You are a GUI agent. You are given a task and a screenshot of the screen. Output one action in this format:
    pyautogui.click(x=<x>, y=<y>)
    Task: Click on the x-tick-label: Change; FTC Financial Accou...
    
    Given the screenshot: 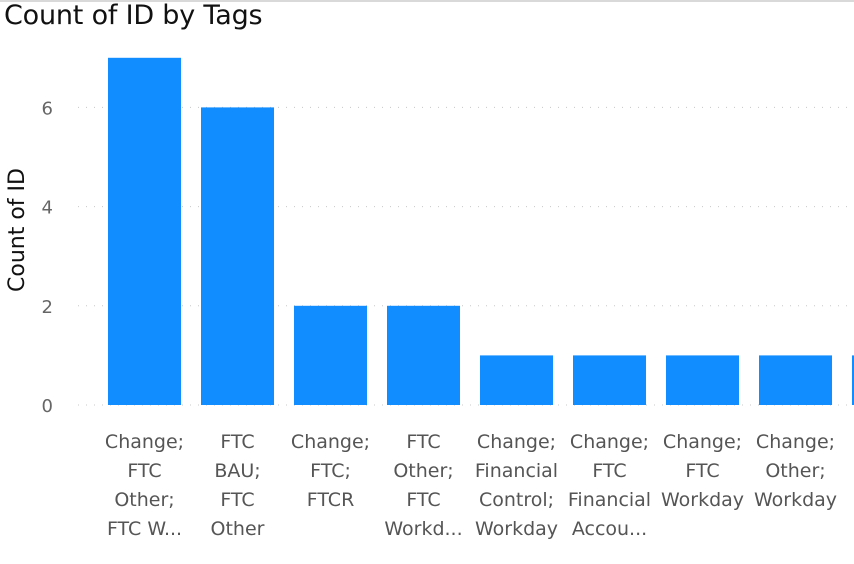 What is the action you would take?
    pyautogui.click(x=609, y=485)
    